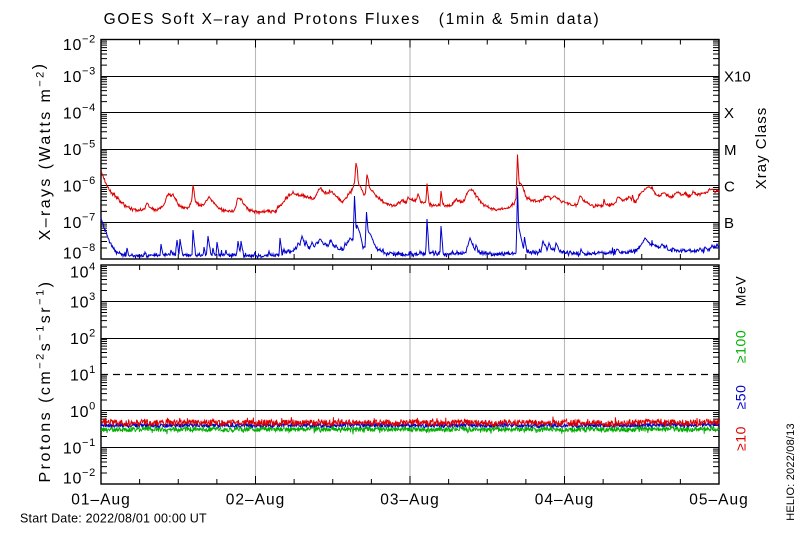 Image resolution: width=800 pixels, height=535 pixels. I want to click on svg-text: ≥10, so click(741, 438).